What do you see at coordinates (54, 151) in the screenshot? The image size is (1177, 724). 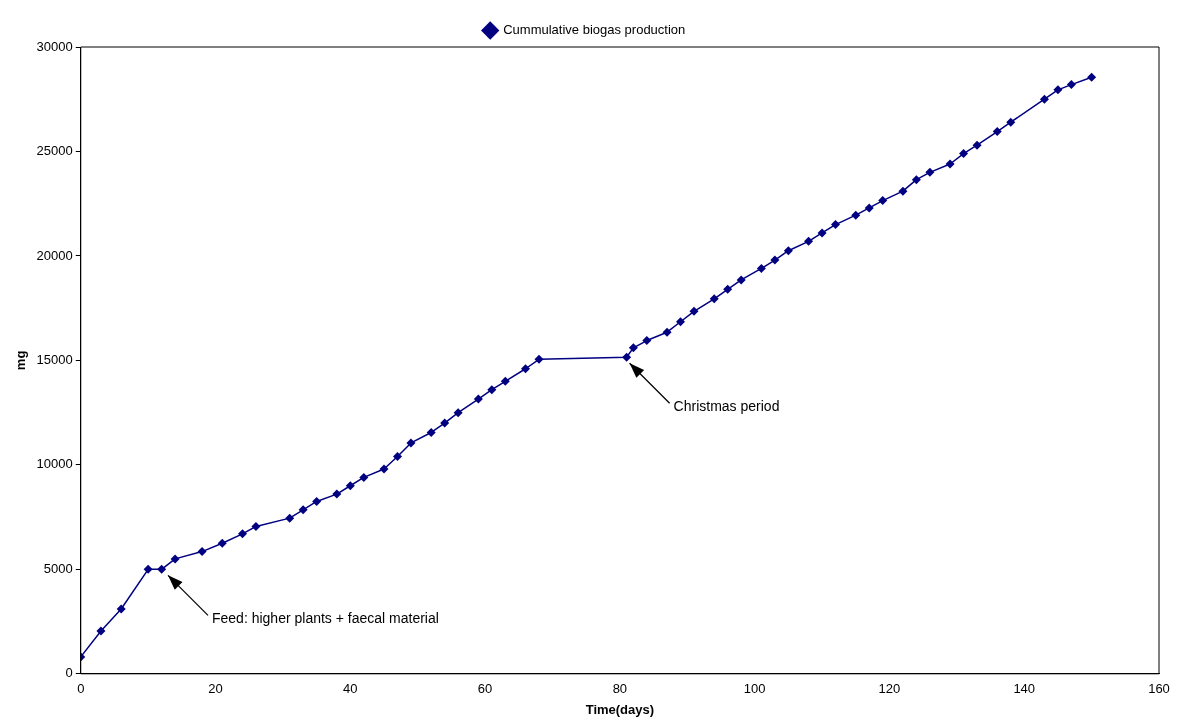 I see `y-tick-label: 25000` at bounding box center [54, 151].